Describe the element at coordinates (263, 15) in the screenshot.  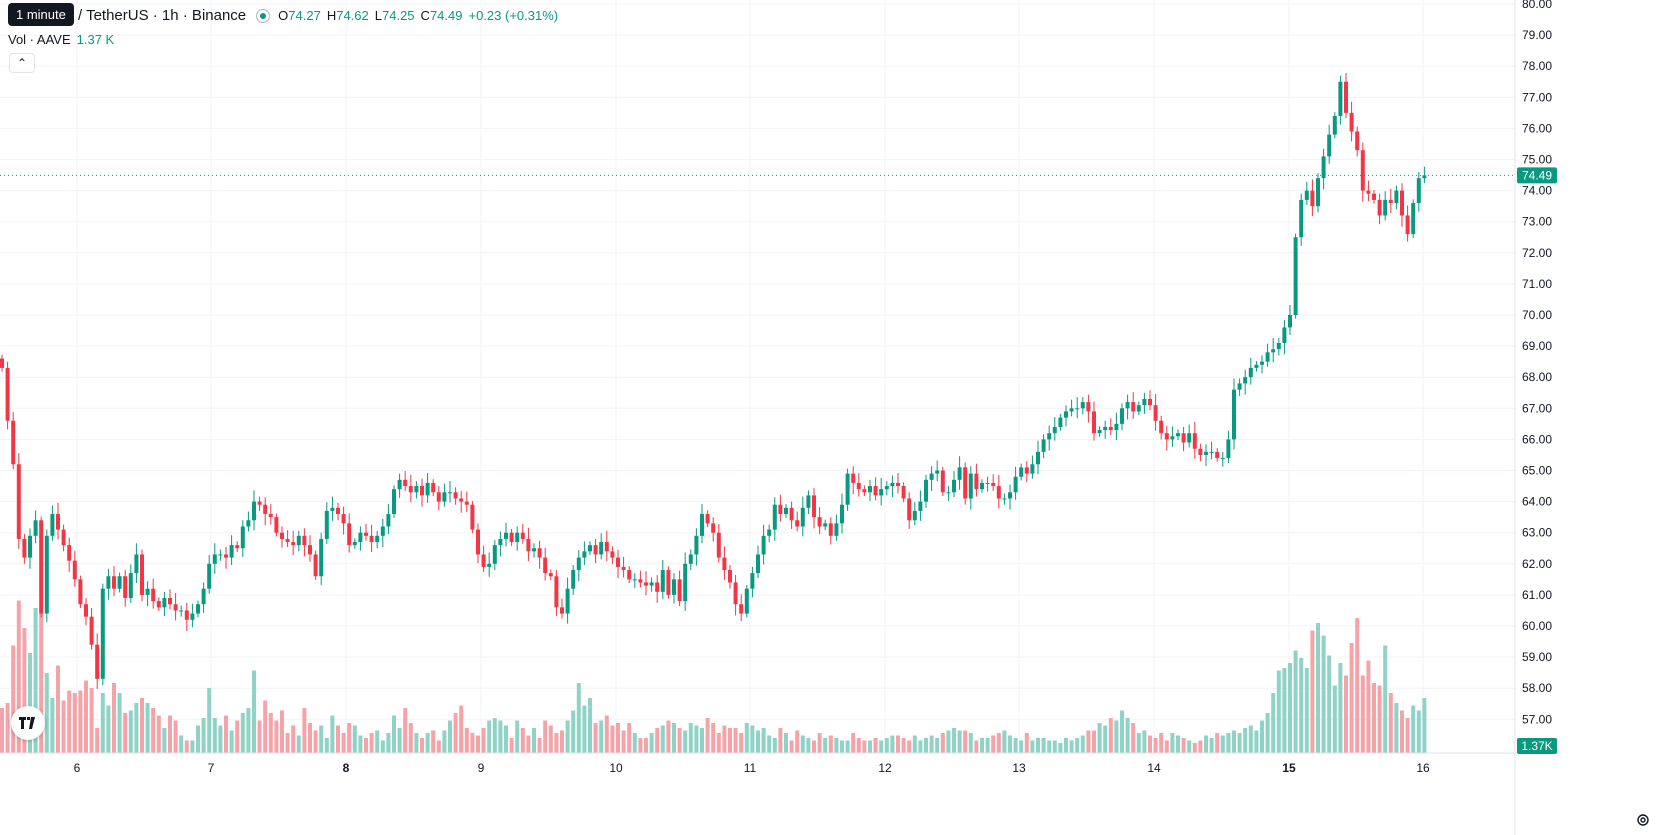
I see `visibility-eye-icon` at that location.